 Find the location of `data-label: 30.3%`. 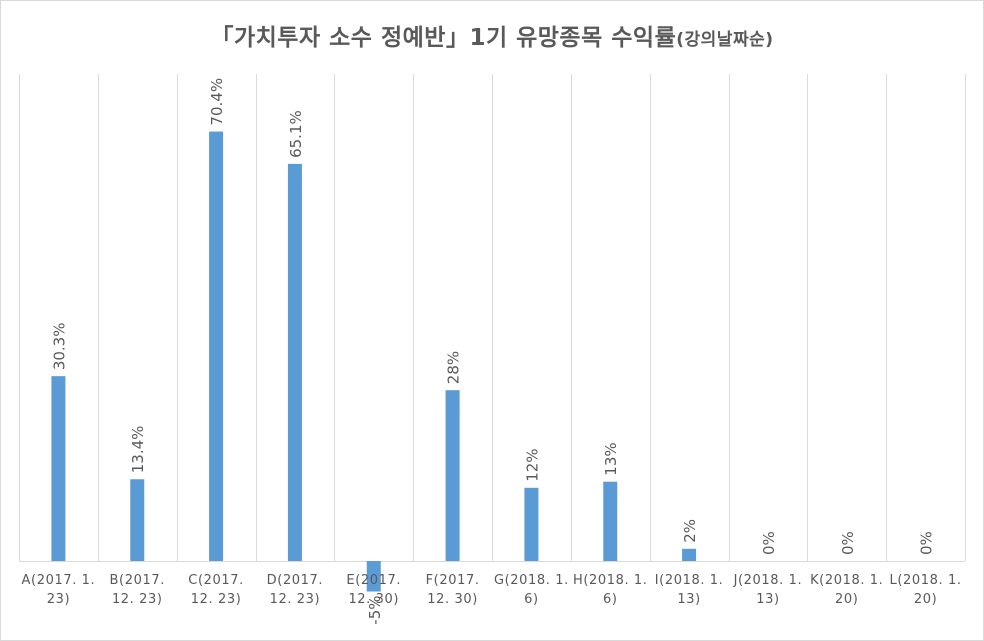

data-label: 30.3% is located at coordinates (59, 347).